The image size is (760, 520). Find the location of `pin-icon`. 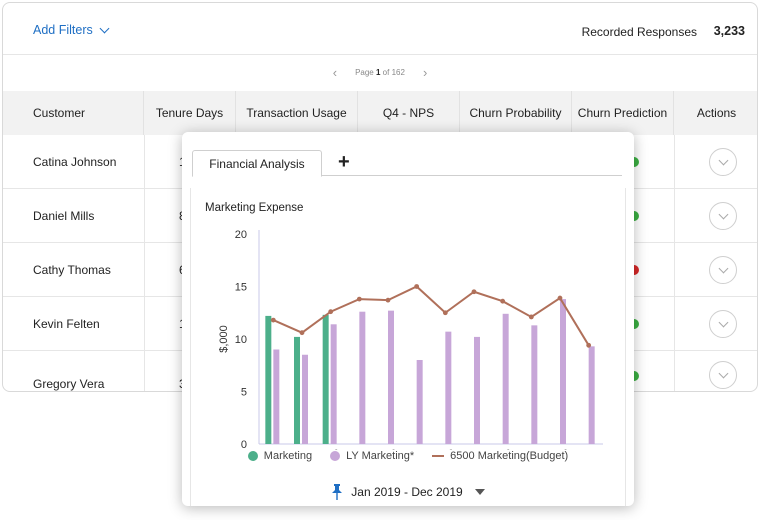

pin-icon is located at coordinates (337, 492).